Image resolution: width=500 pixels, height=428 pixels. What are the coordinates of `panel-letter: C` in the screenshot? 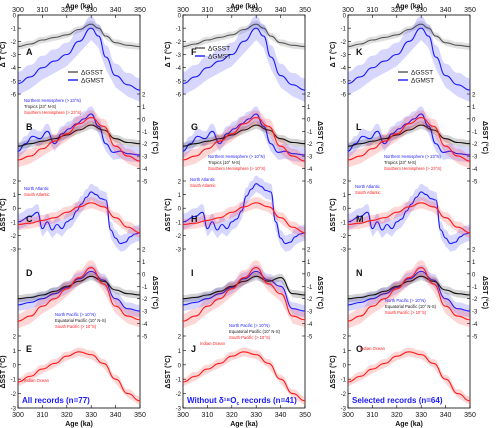 It's located at (29, 219).